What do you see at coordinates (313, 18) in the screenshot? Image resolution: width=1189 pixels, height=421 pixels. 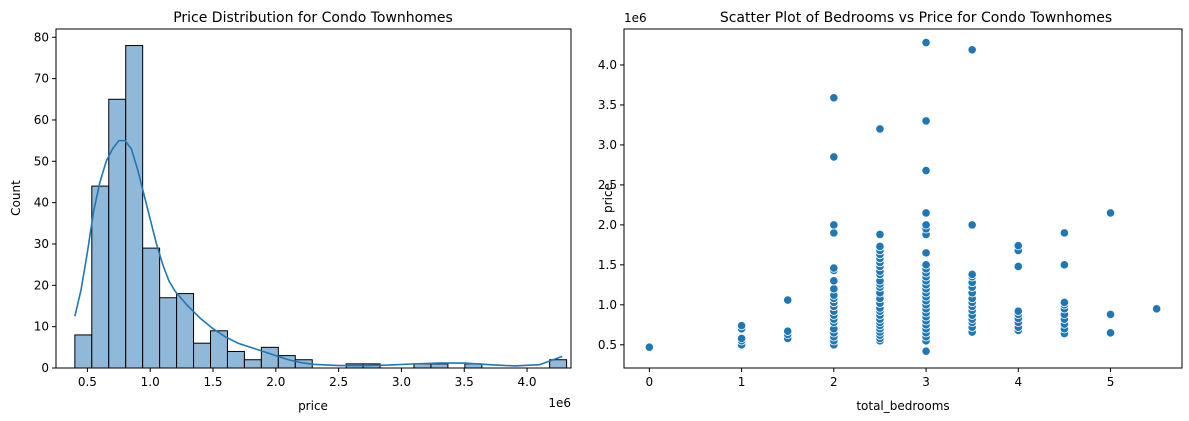 I see `histogram-title: Price Distribution for Condo Townhomes` at bounding box center [313, 18].